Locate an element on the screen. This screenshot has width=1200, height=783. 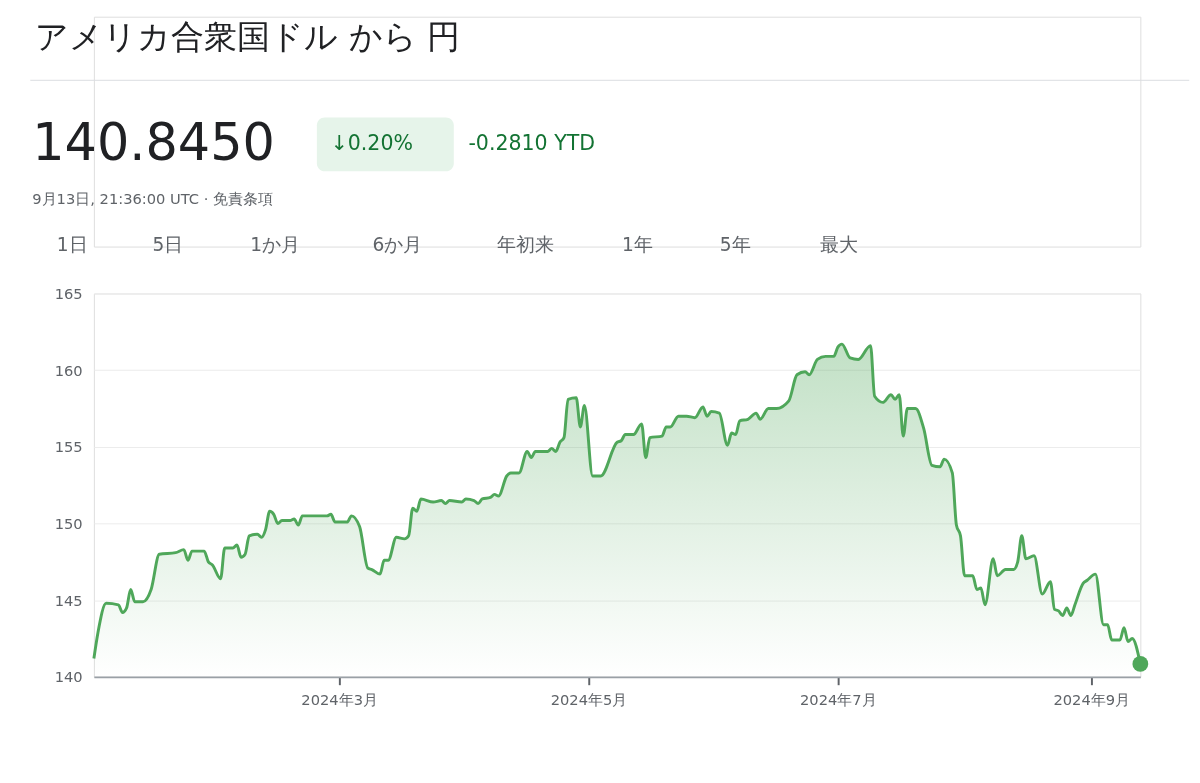
text: 9月13日, 21:36:00 UTC · 免責条項 is located at coordinates (153, 198).